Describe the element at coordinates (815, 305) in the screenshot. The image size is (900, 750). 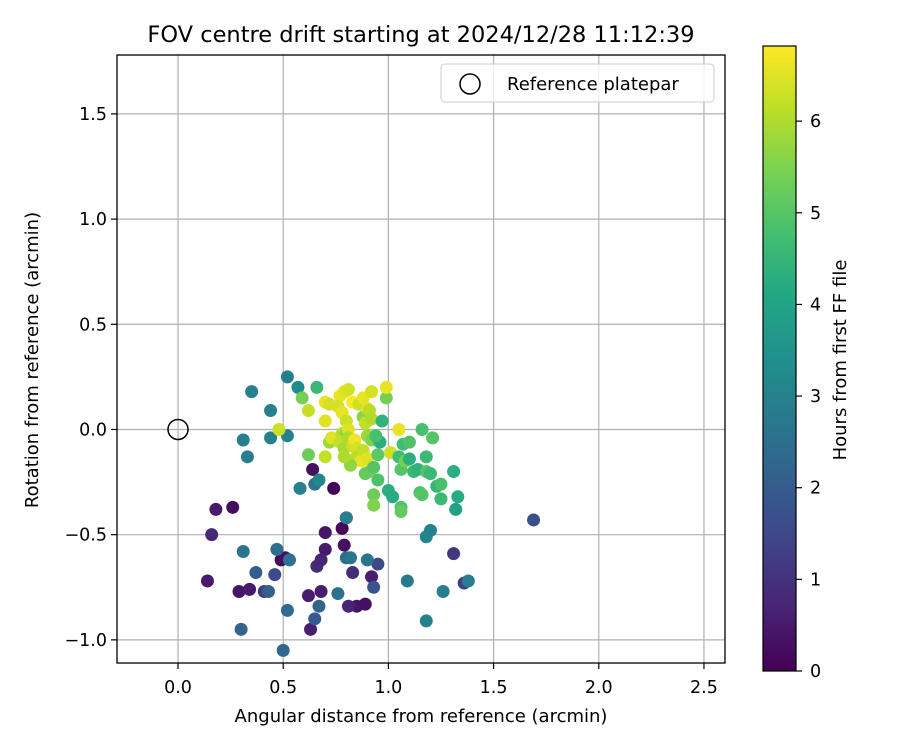
I see `colorbar-tick-label: 4` at that location.